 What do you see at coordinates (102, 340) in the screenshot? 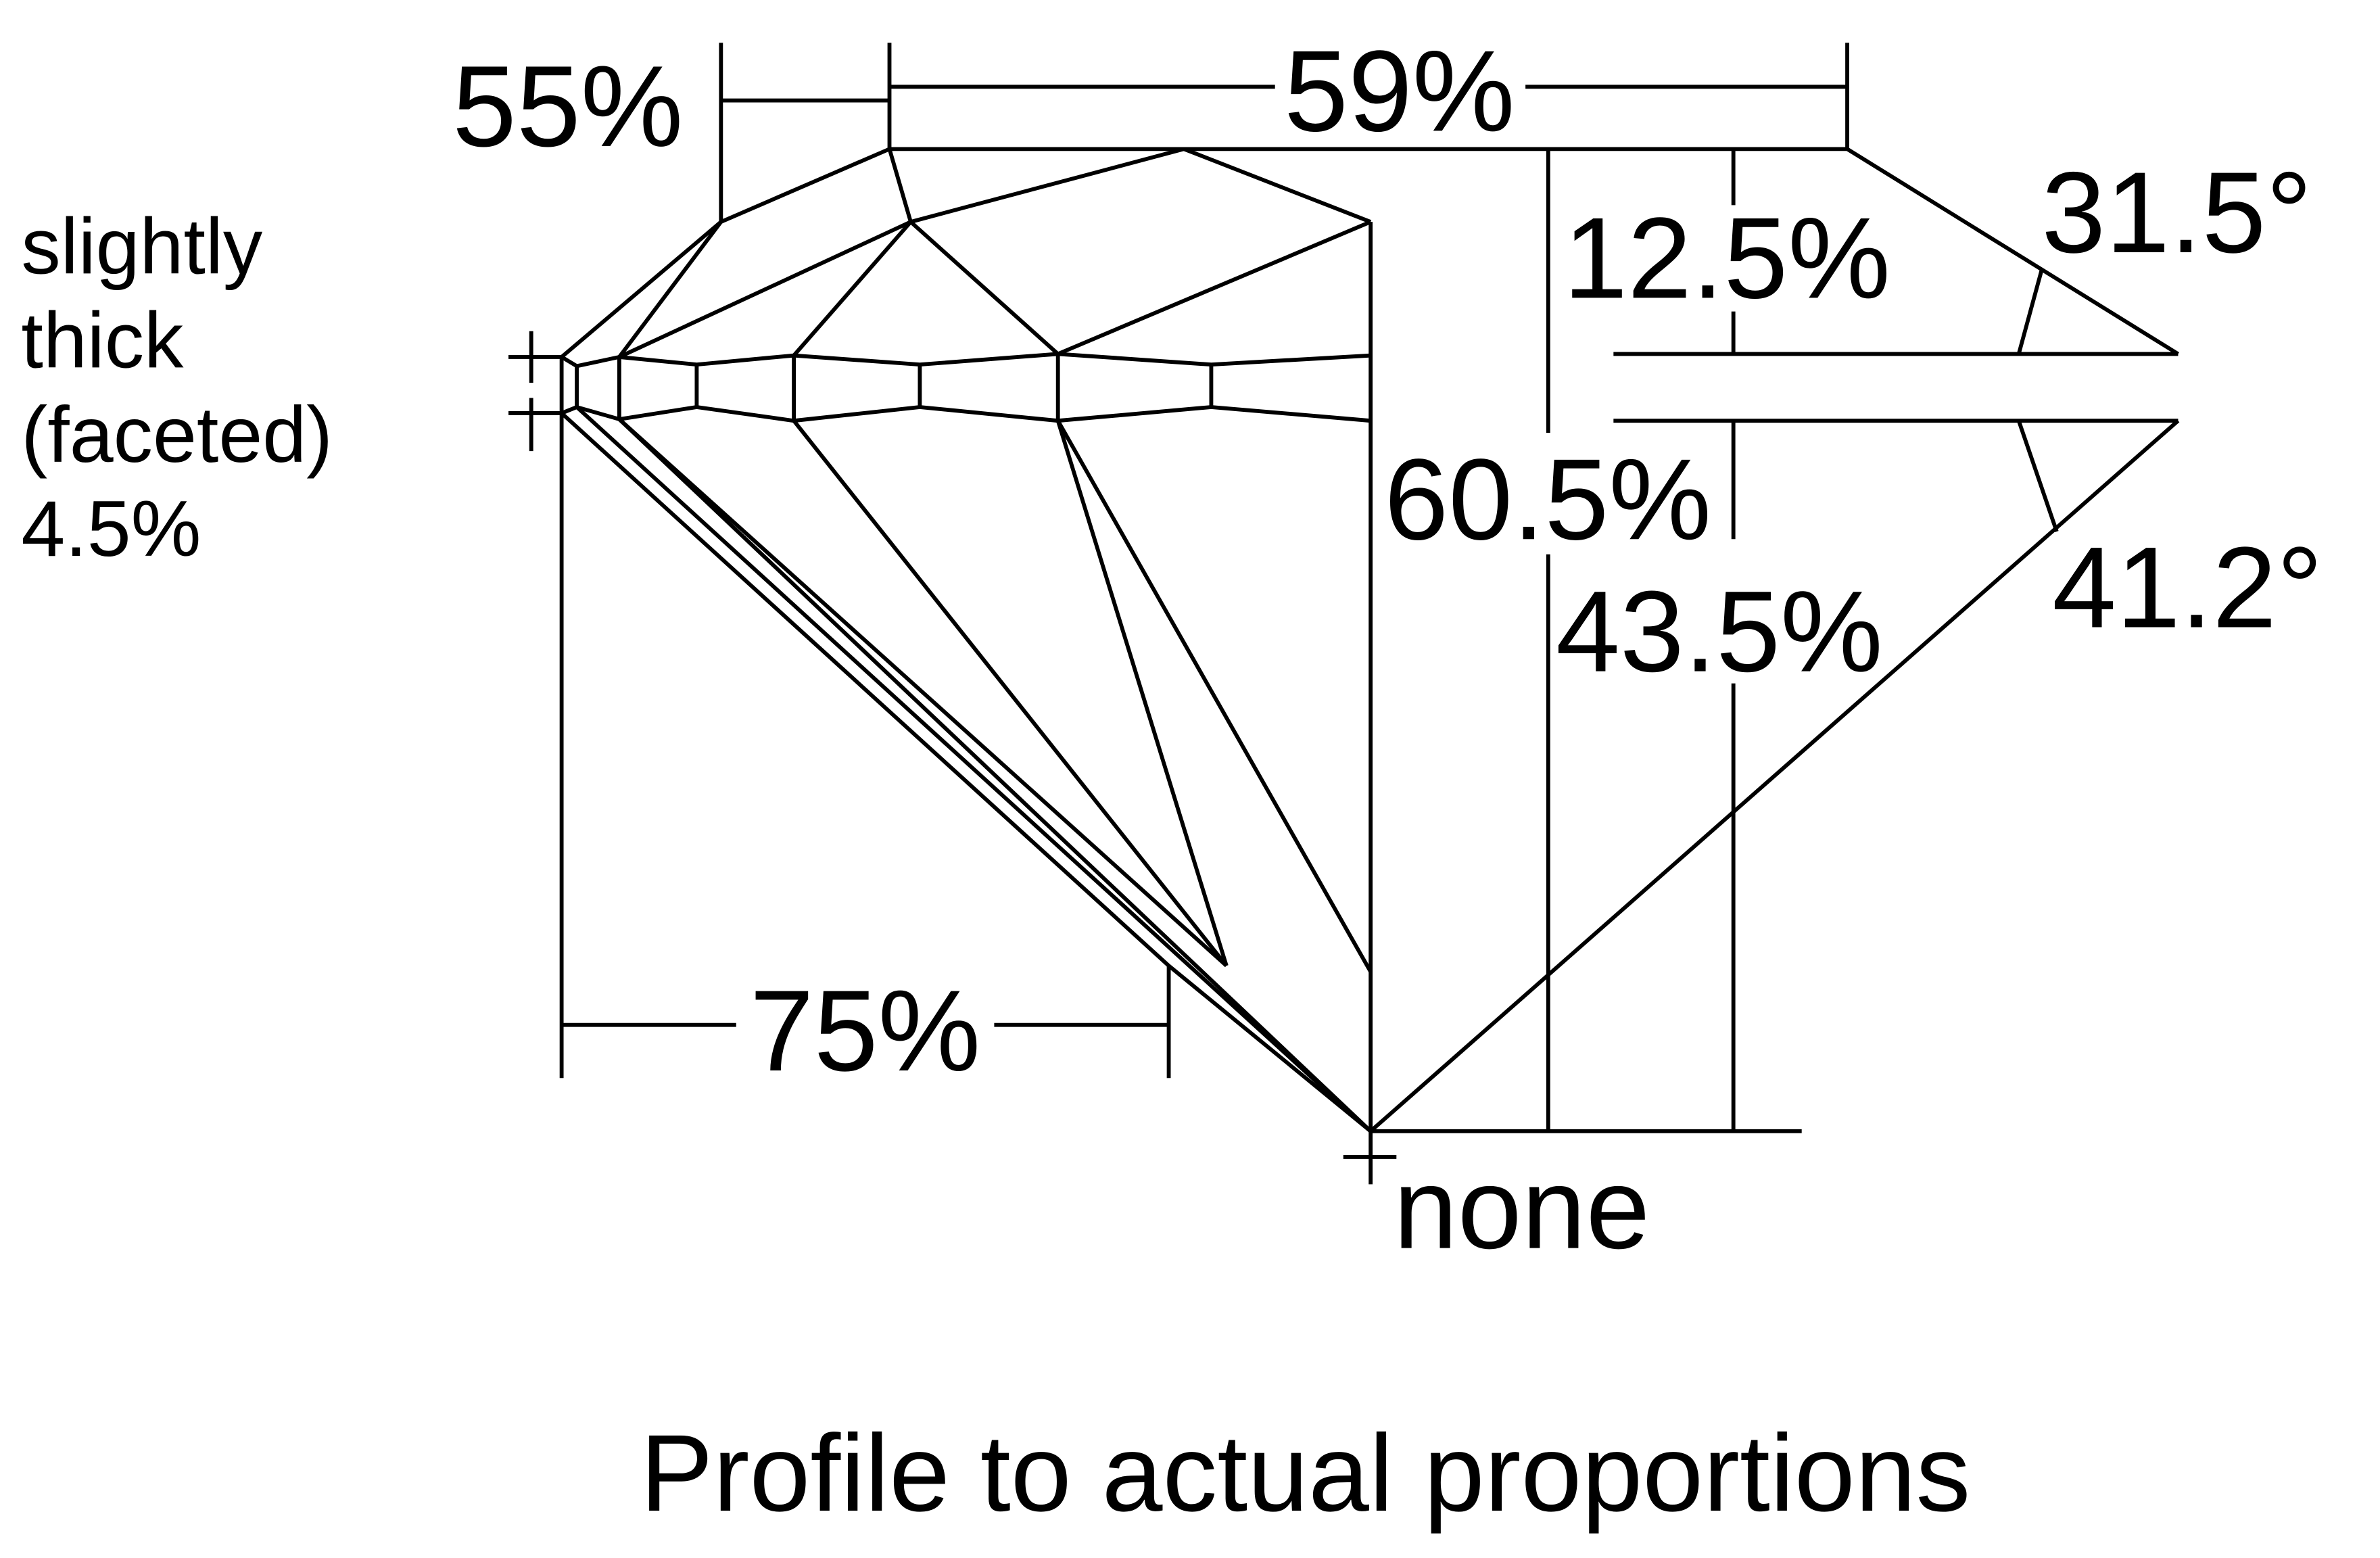
I see `girdle-label-line-2: thick` at bounding box center [102, 340].